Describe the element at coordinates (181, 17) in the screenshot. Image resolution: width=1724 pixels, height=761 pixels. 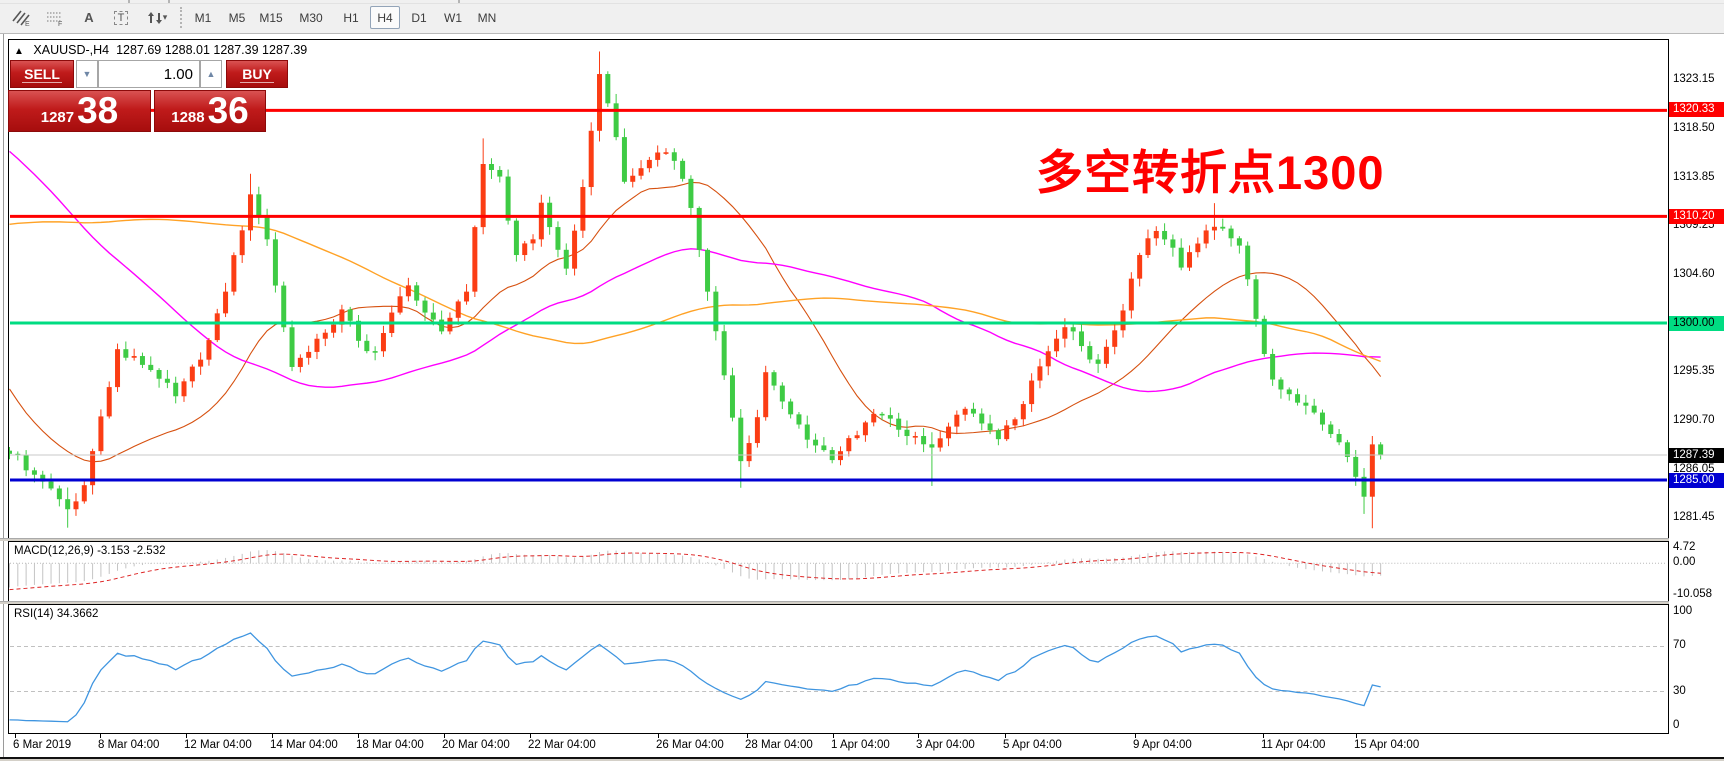
I see `toolbar-separator` at that location.